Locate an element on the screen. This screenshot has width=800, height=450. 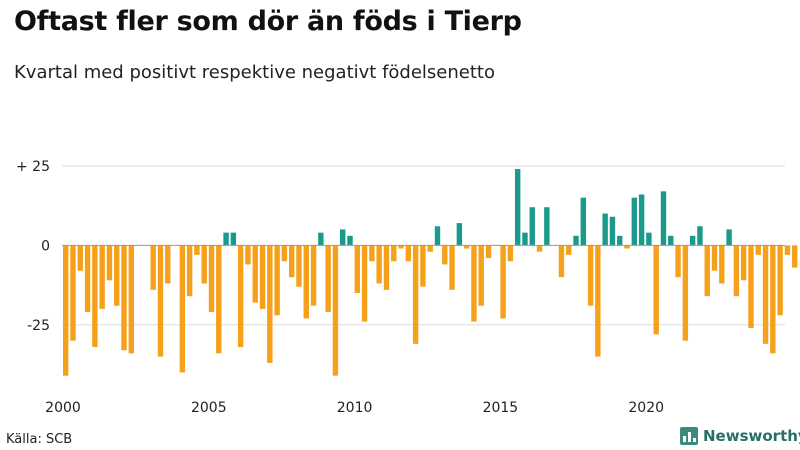
x-tick-label: 2010 is located at coordinates (355, 408).